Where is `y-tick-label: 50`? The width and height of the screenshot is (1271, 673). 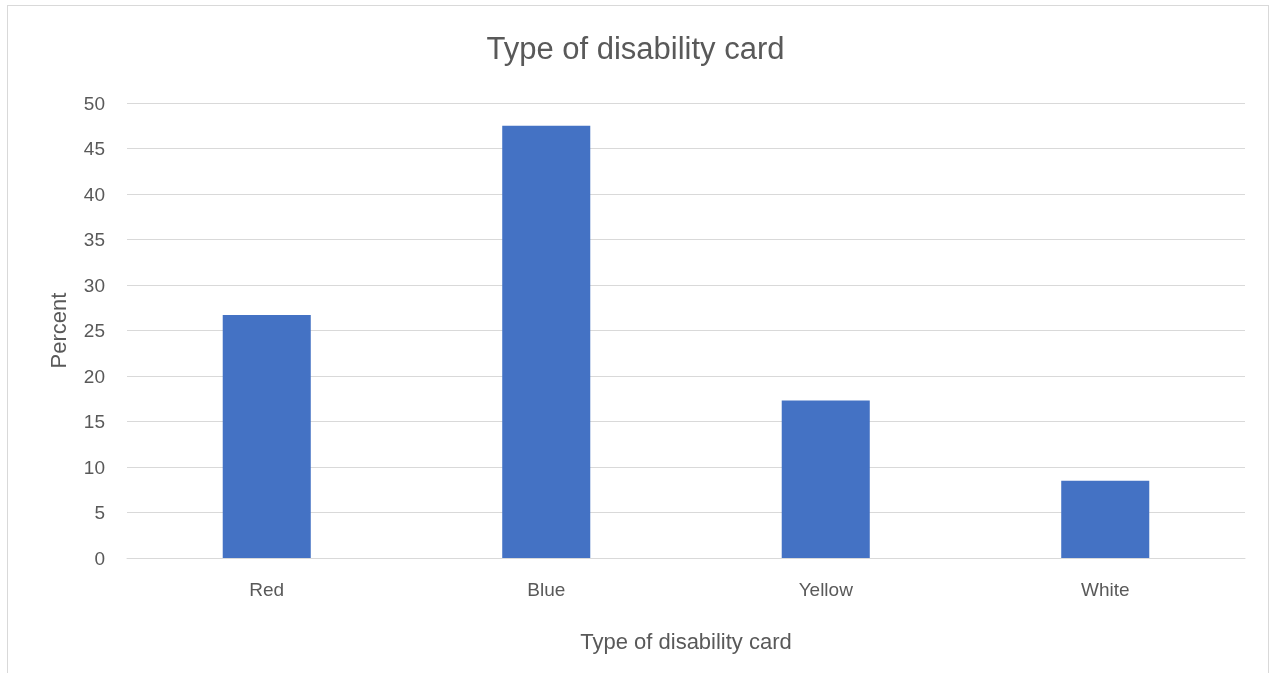 y-tick-label: 50 is located at coordinates (94, 103).